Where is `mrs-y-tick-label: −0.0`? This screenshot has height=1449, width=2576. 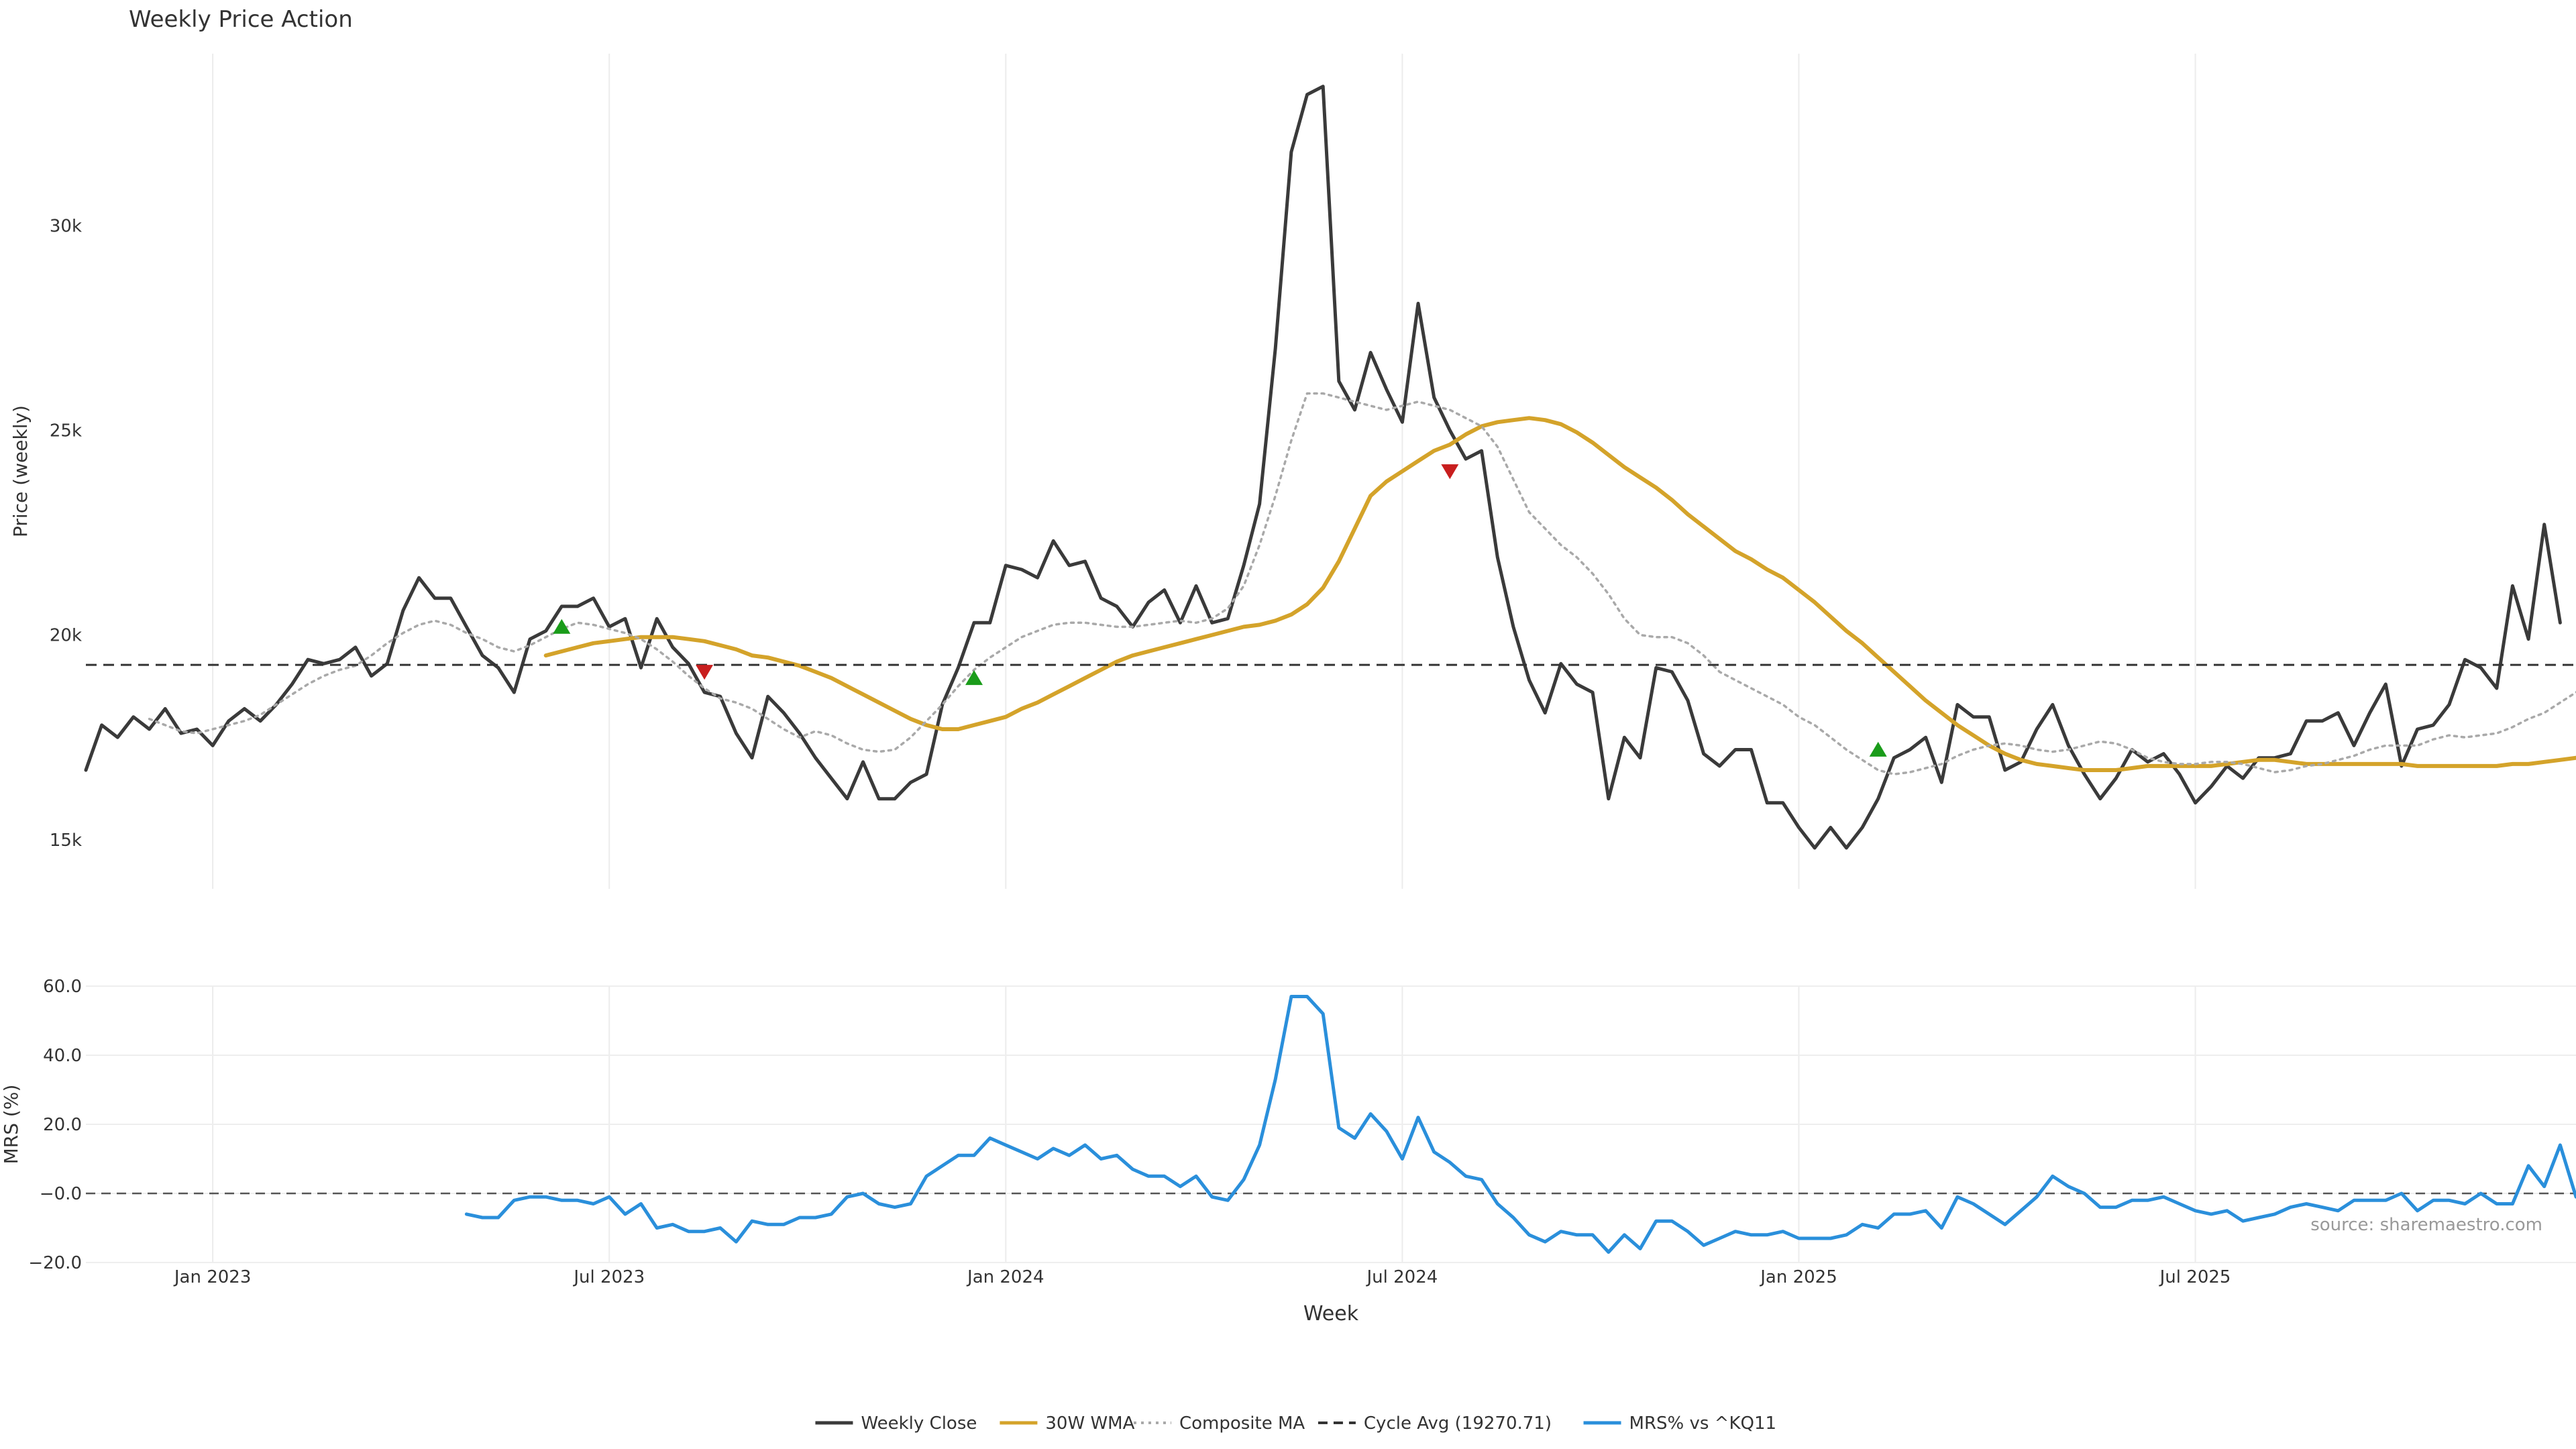
mrs-y-tick-label: −0.0 is located at coordinates (61, 1194).